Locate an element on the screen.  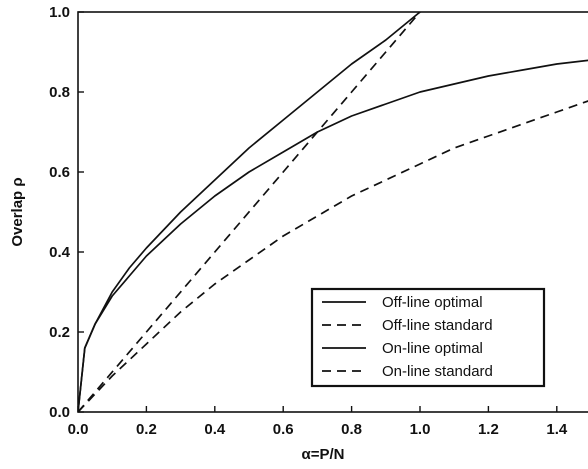
legend-label: Off-line optimal is located at coordinates (432, 302).